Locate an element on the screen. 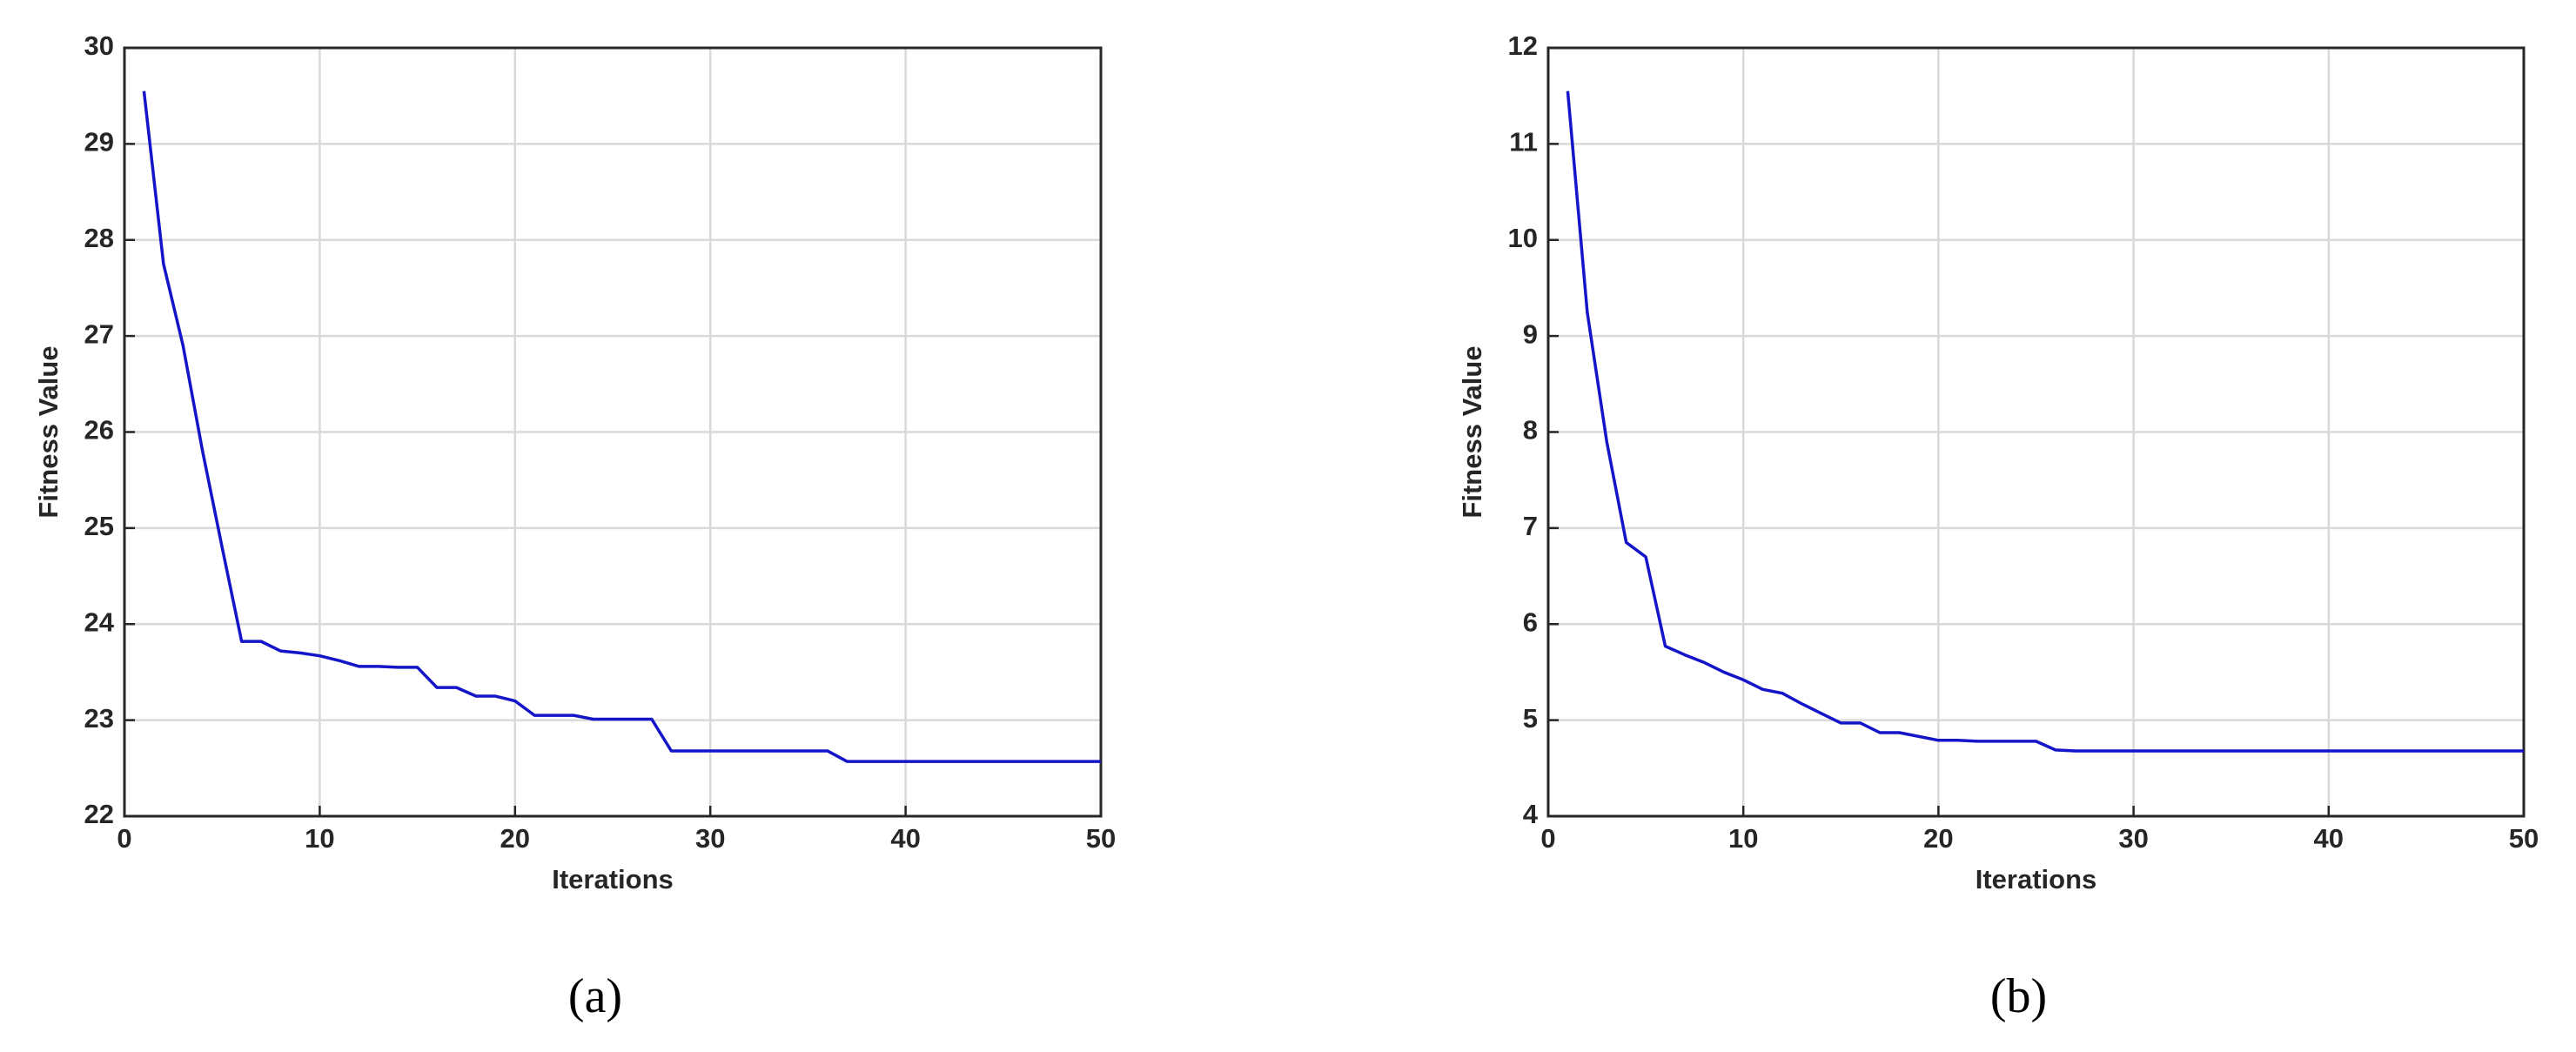 The width and height of the screenshot is (2576, 1052). caption: (a) is located at coordinates (595, 996).